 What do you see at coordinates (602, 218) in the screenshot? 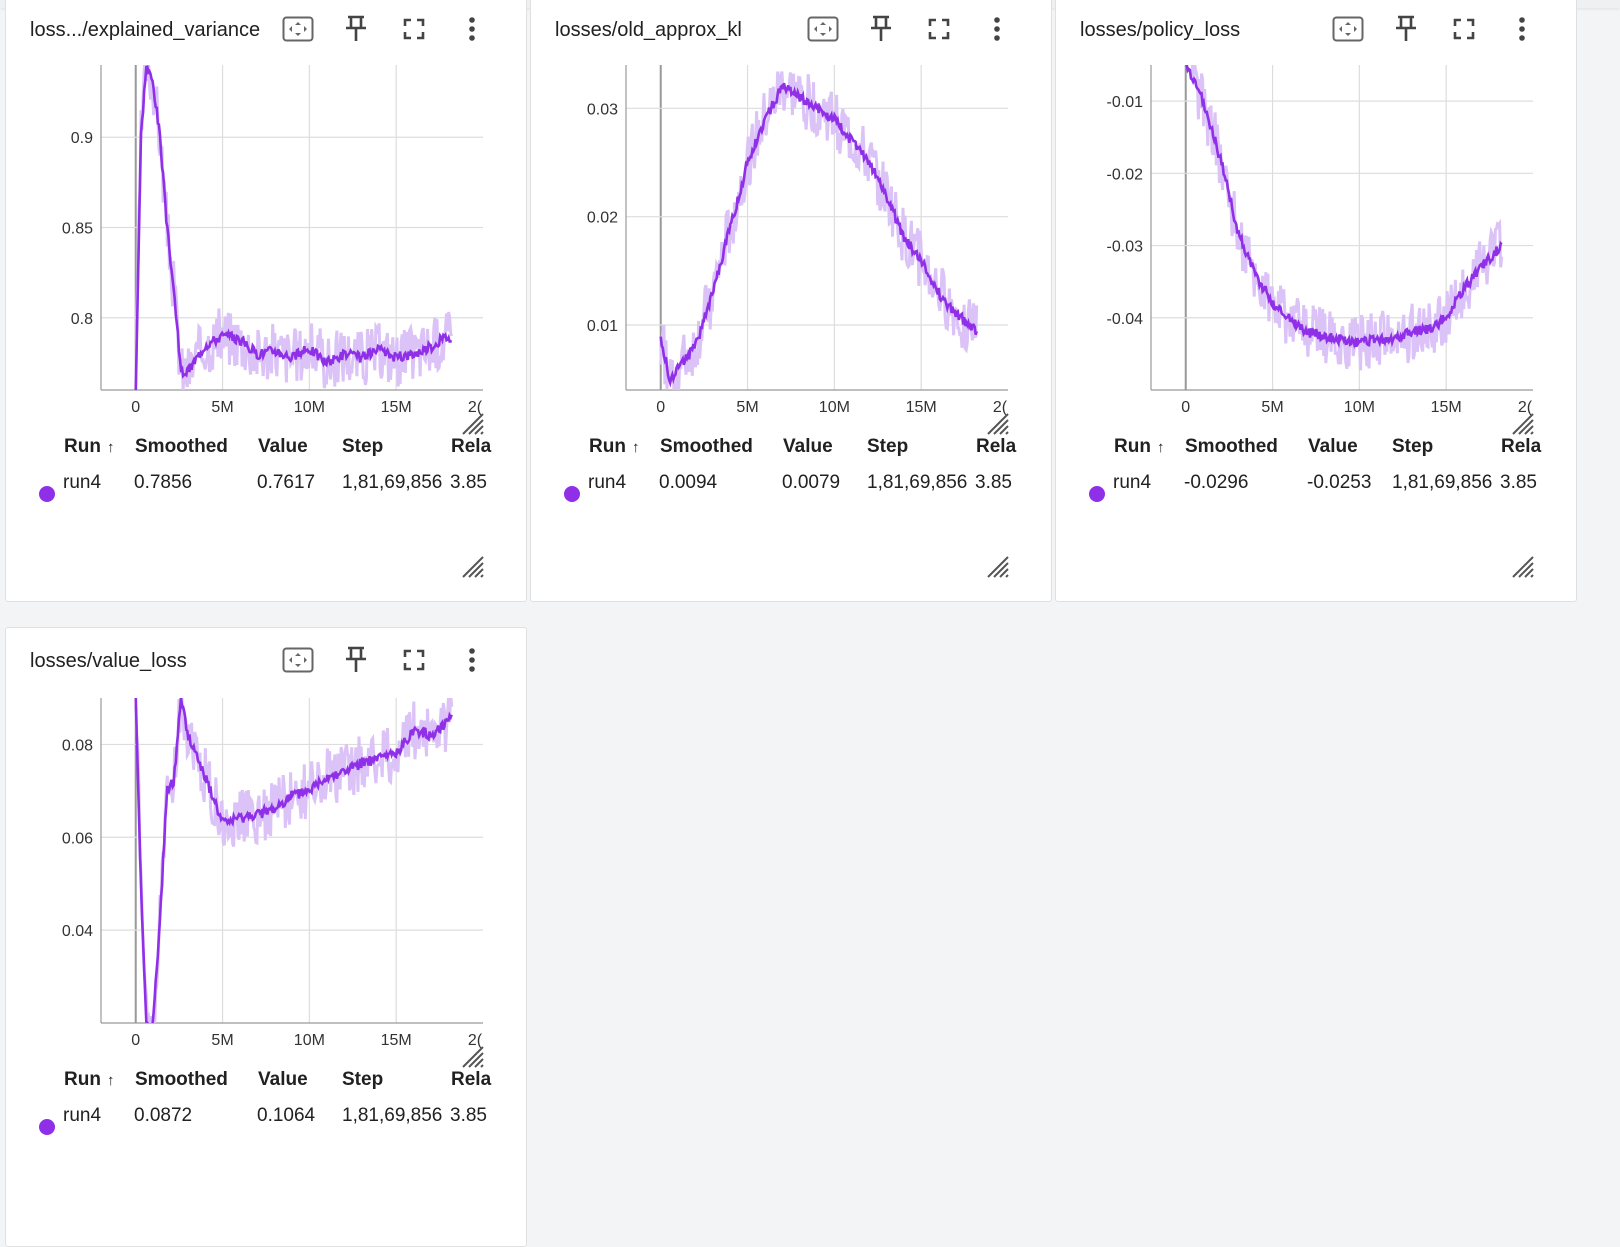
I see `y-tick-label: 0.02` at bounding box center [602, 218].